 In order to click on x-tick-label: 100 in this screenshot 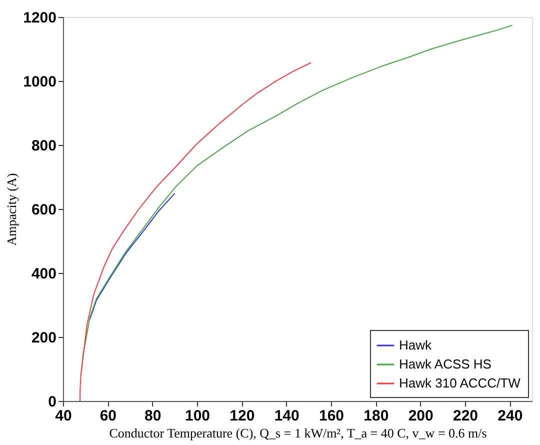, I will do `click(197, 416)`.